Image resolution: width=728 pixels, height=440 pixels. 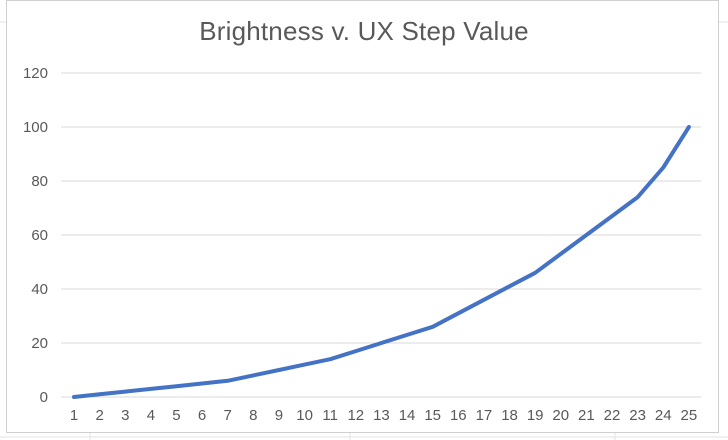 I want to click on x-tick-label: 23, so click(x=637, y=415).